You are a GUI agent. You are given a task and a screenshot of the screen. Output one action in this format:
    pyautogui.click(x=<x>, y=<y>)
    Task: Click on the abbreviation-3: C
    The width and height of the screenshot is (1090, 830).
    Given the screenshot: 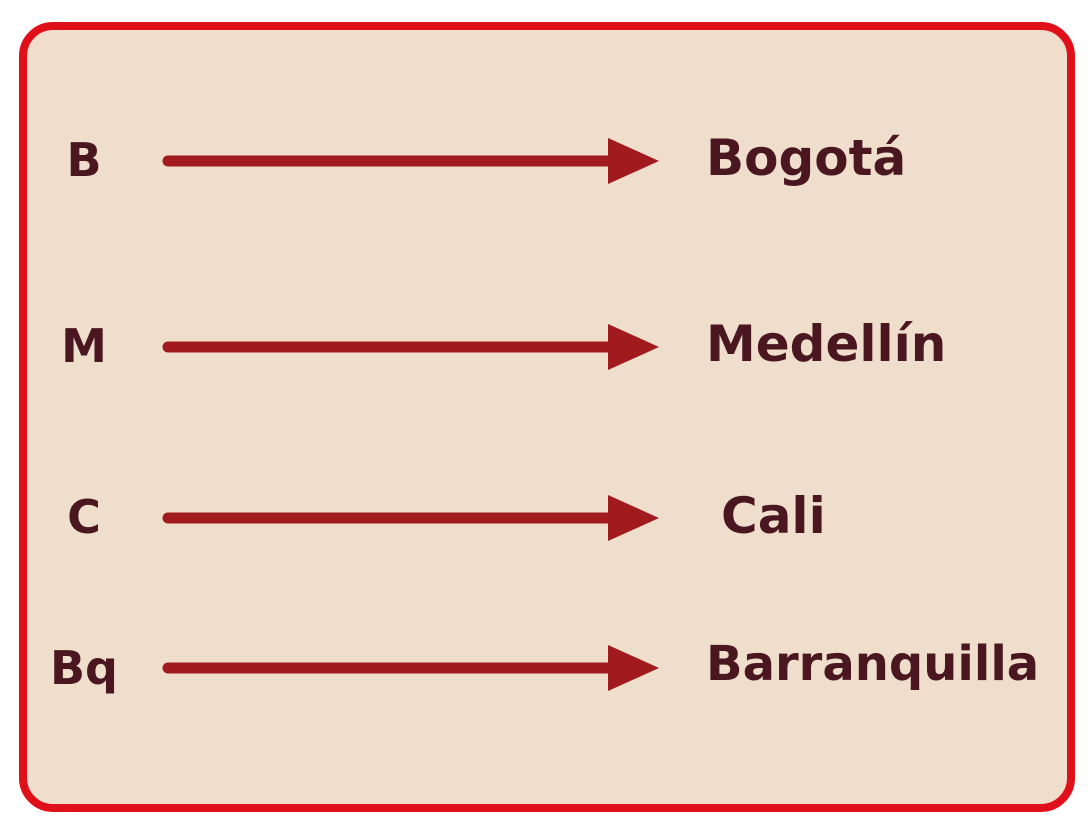 What is the action you would take?
    pyautogui.click(x=84, y=517)
    